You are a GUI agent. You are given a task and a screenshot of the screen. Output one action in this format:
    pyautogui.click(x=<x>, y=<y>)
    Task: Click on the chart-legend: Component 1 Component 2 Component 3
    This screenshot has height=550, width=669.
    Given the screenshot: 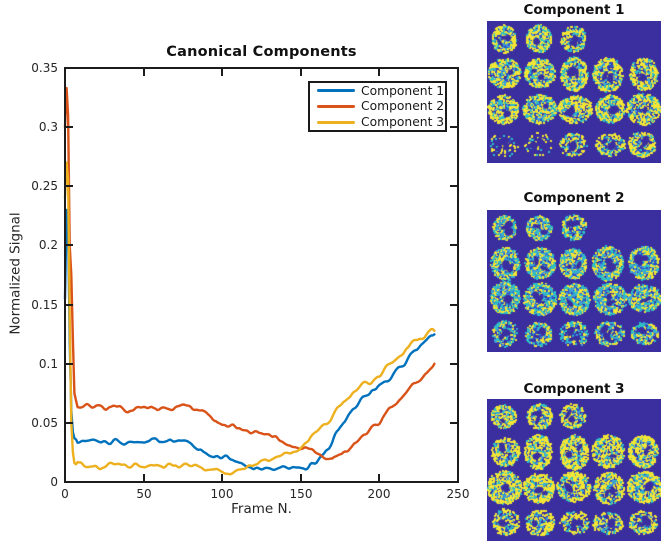 What is the action you would take?
    pyautogui.click(x=377, y=106)
    